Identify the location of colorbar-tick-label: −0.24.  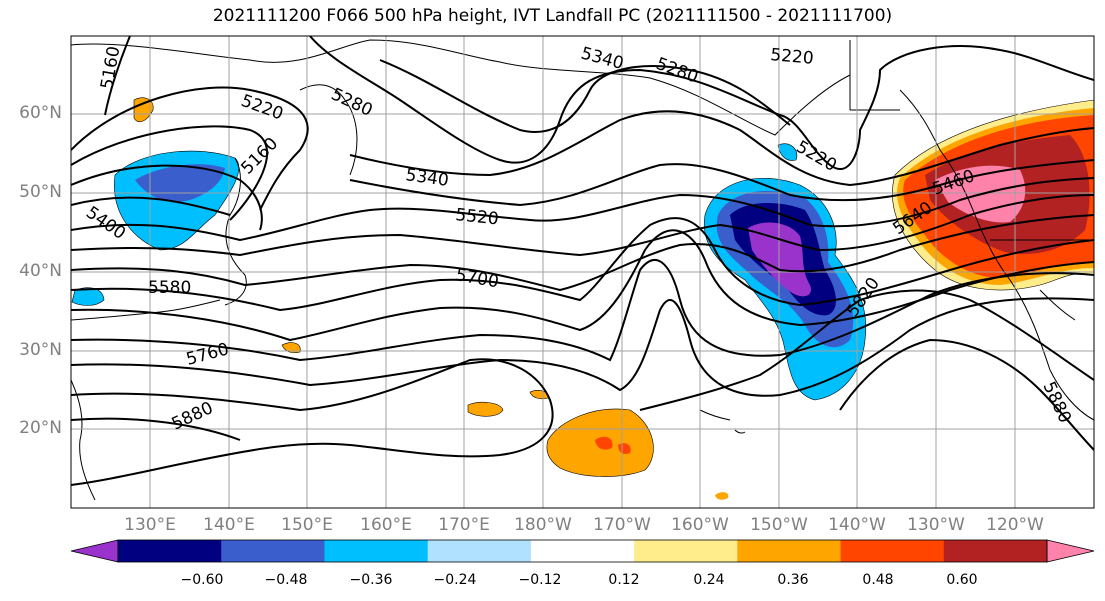
(455, 580).